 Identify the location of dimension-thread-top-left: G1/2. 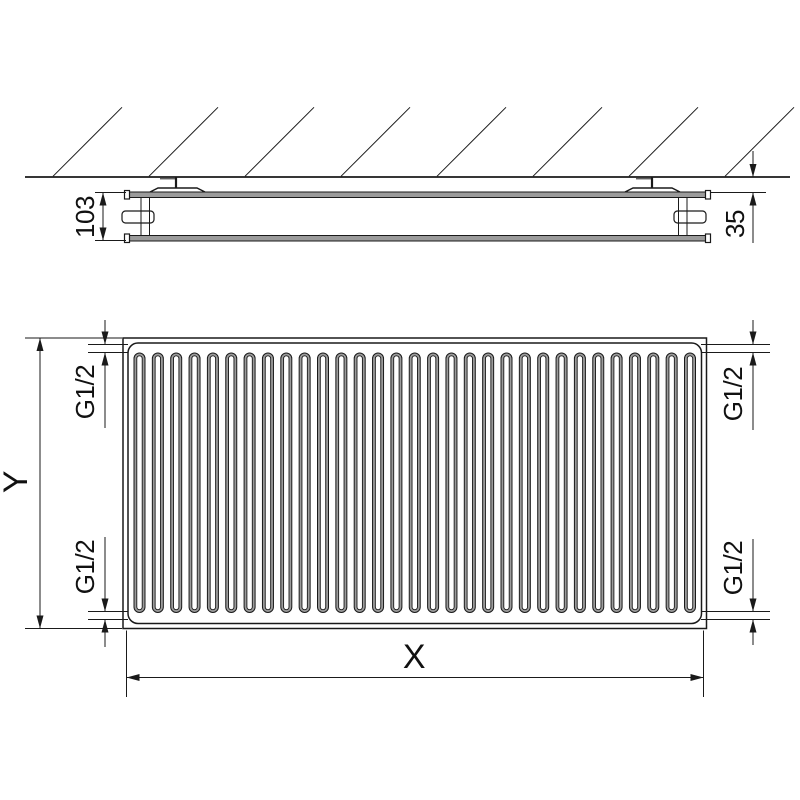
(89, 374).